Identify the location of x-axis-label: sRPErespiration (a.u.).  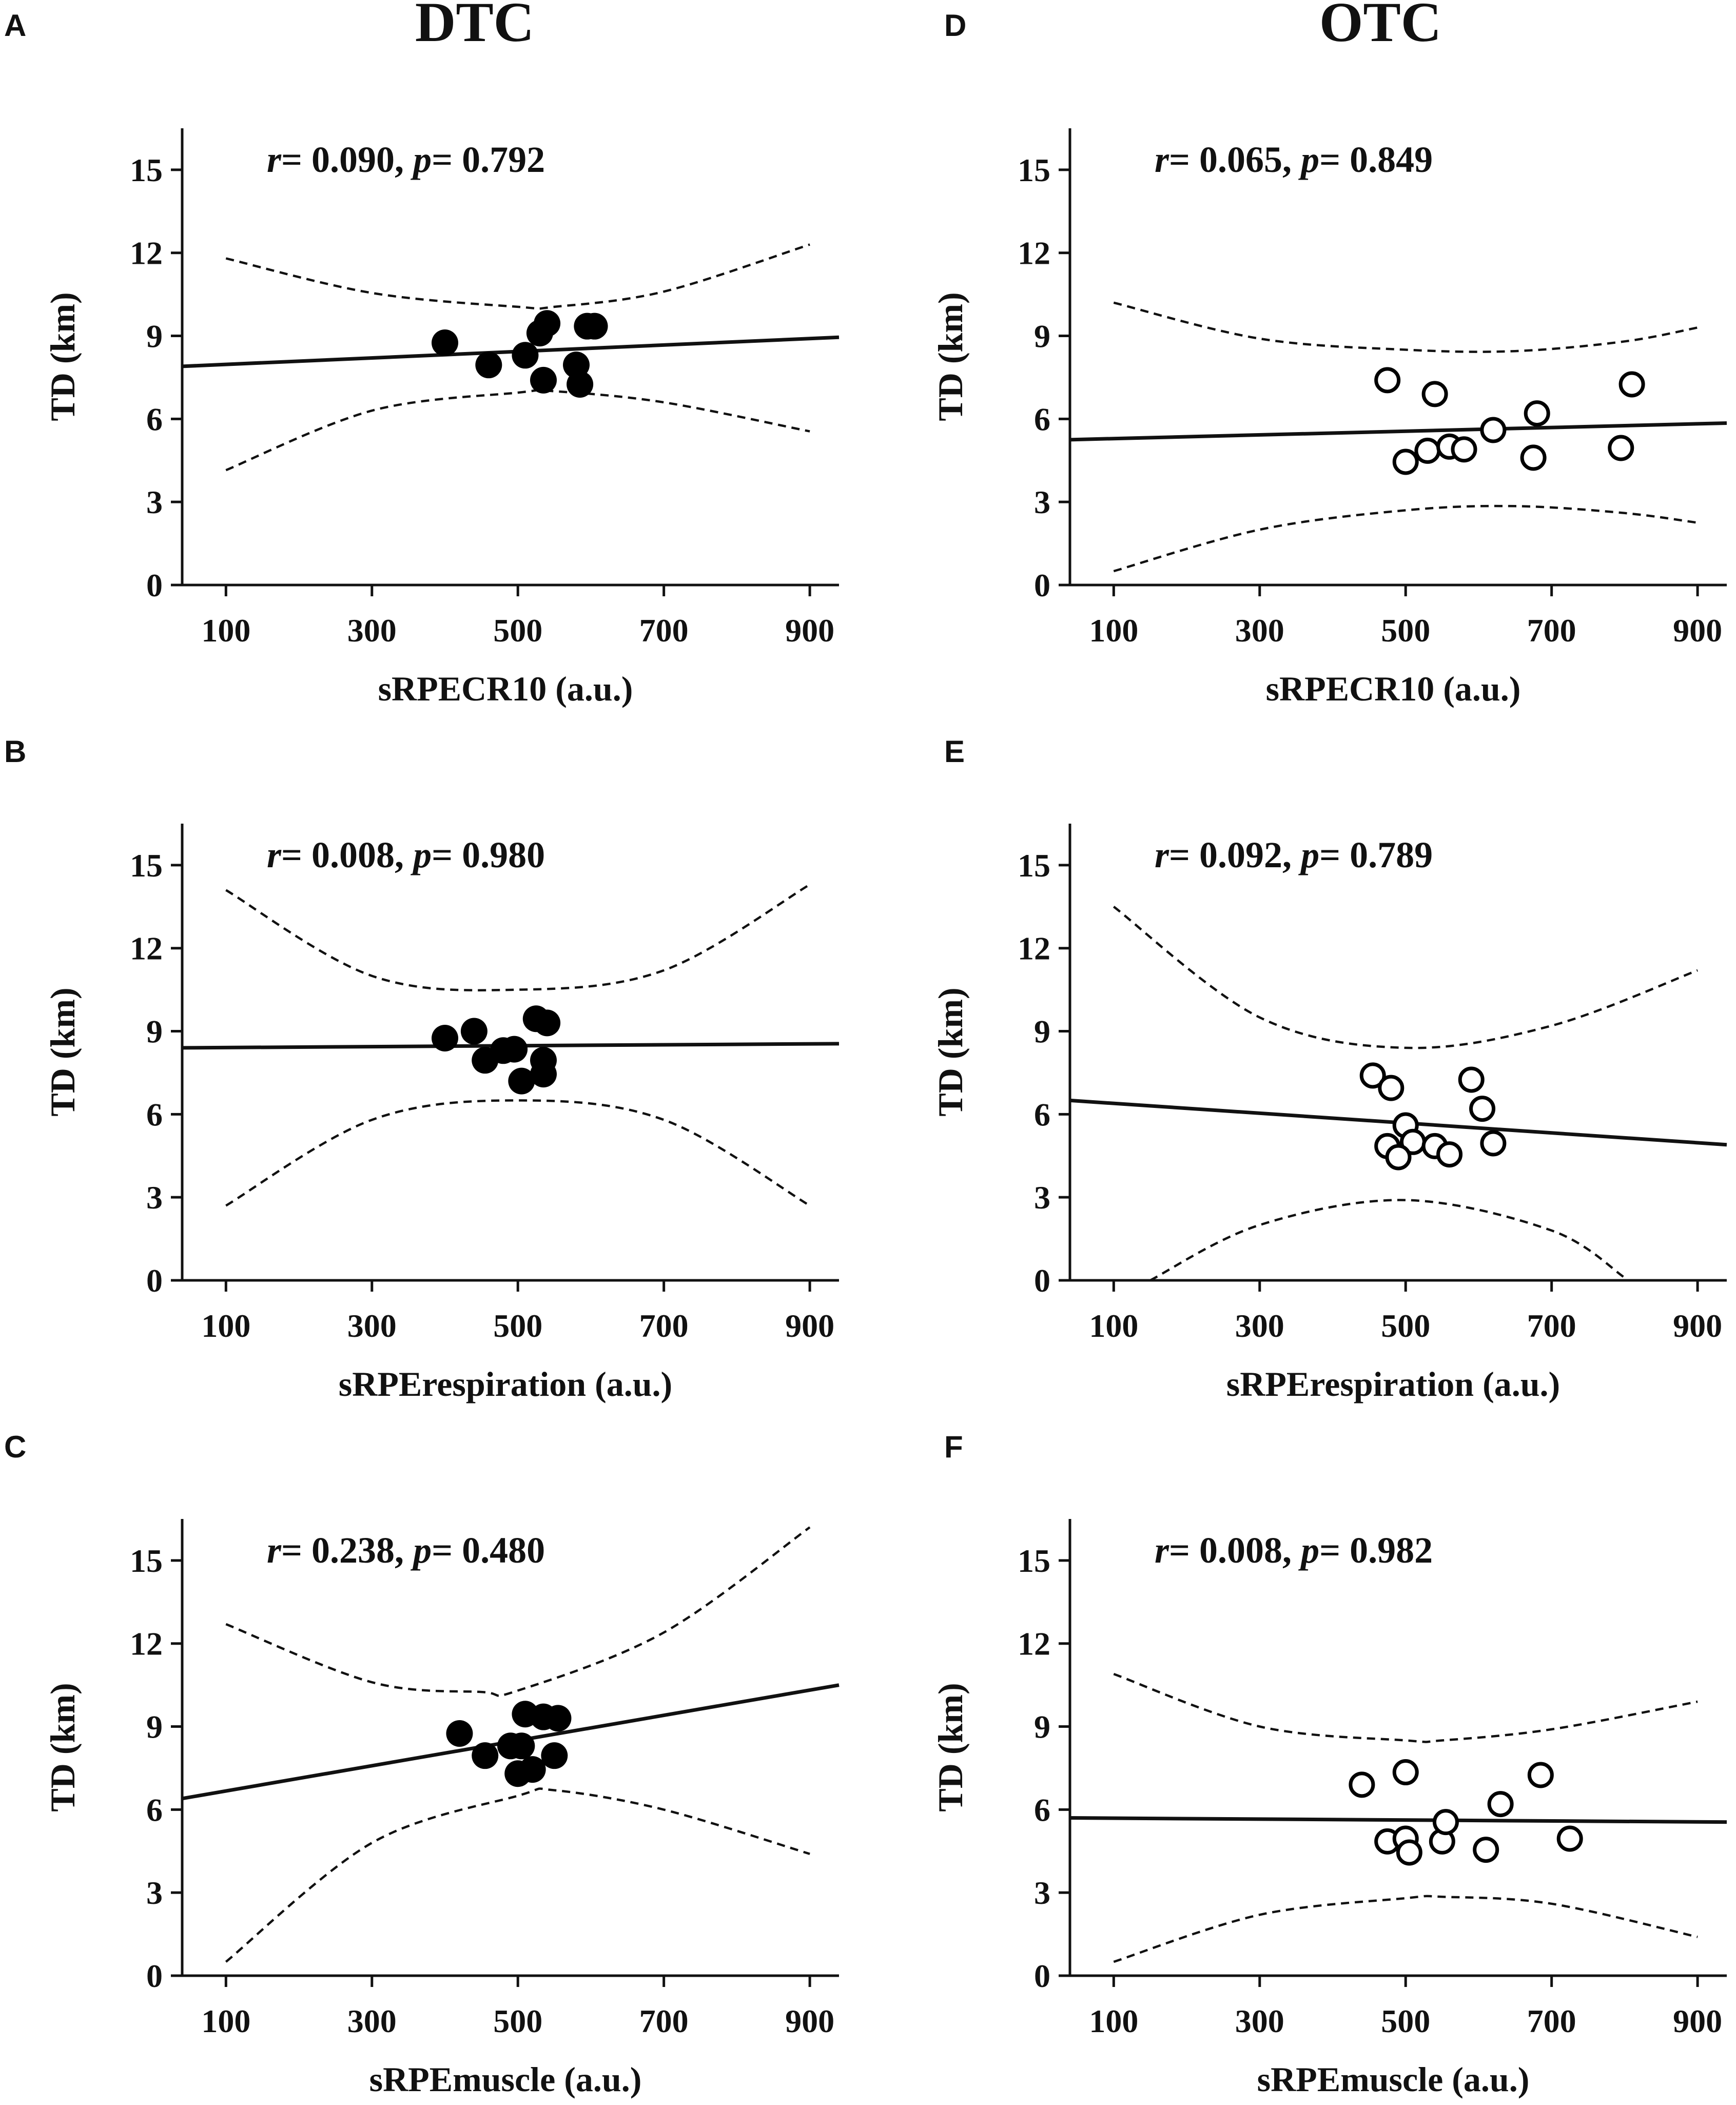
(506, 1384).